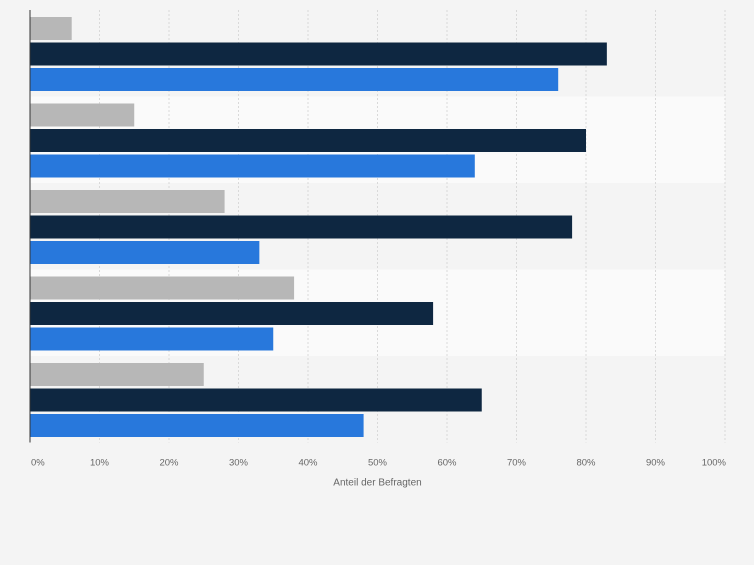  What do you see at coordinates (38, 463) in the screenshot?
I see `x-tick-label: 0%` at bounding box center [38, 463].